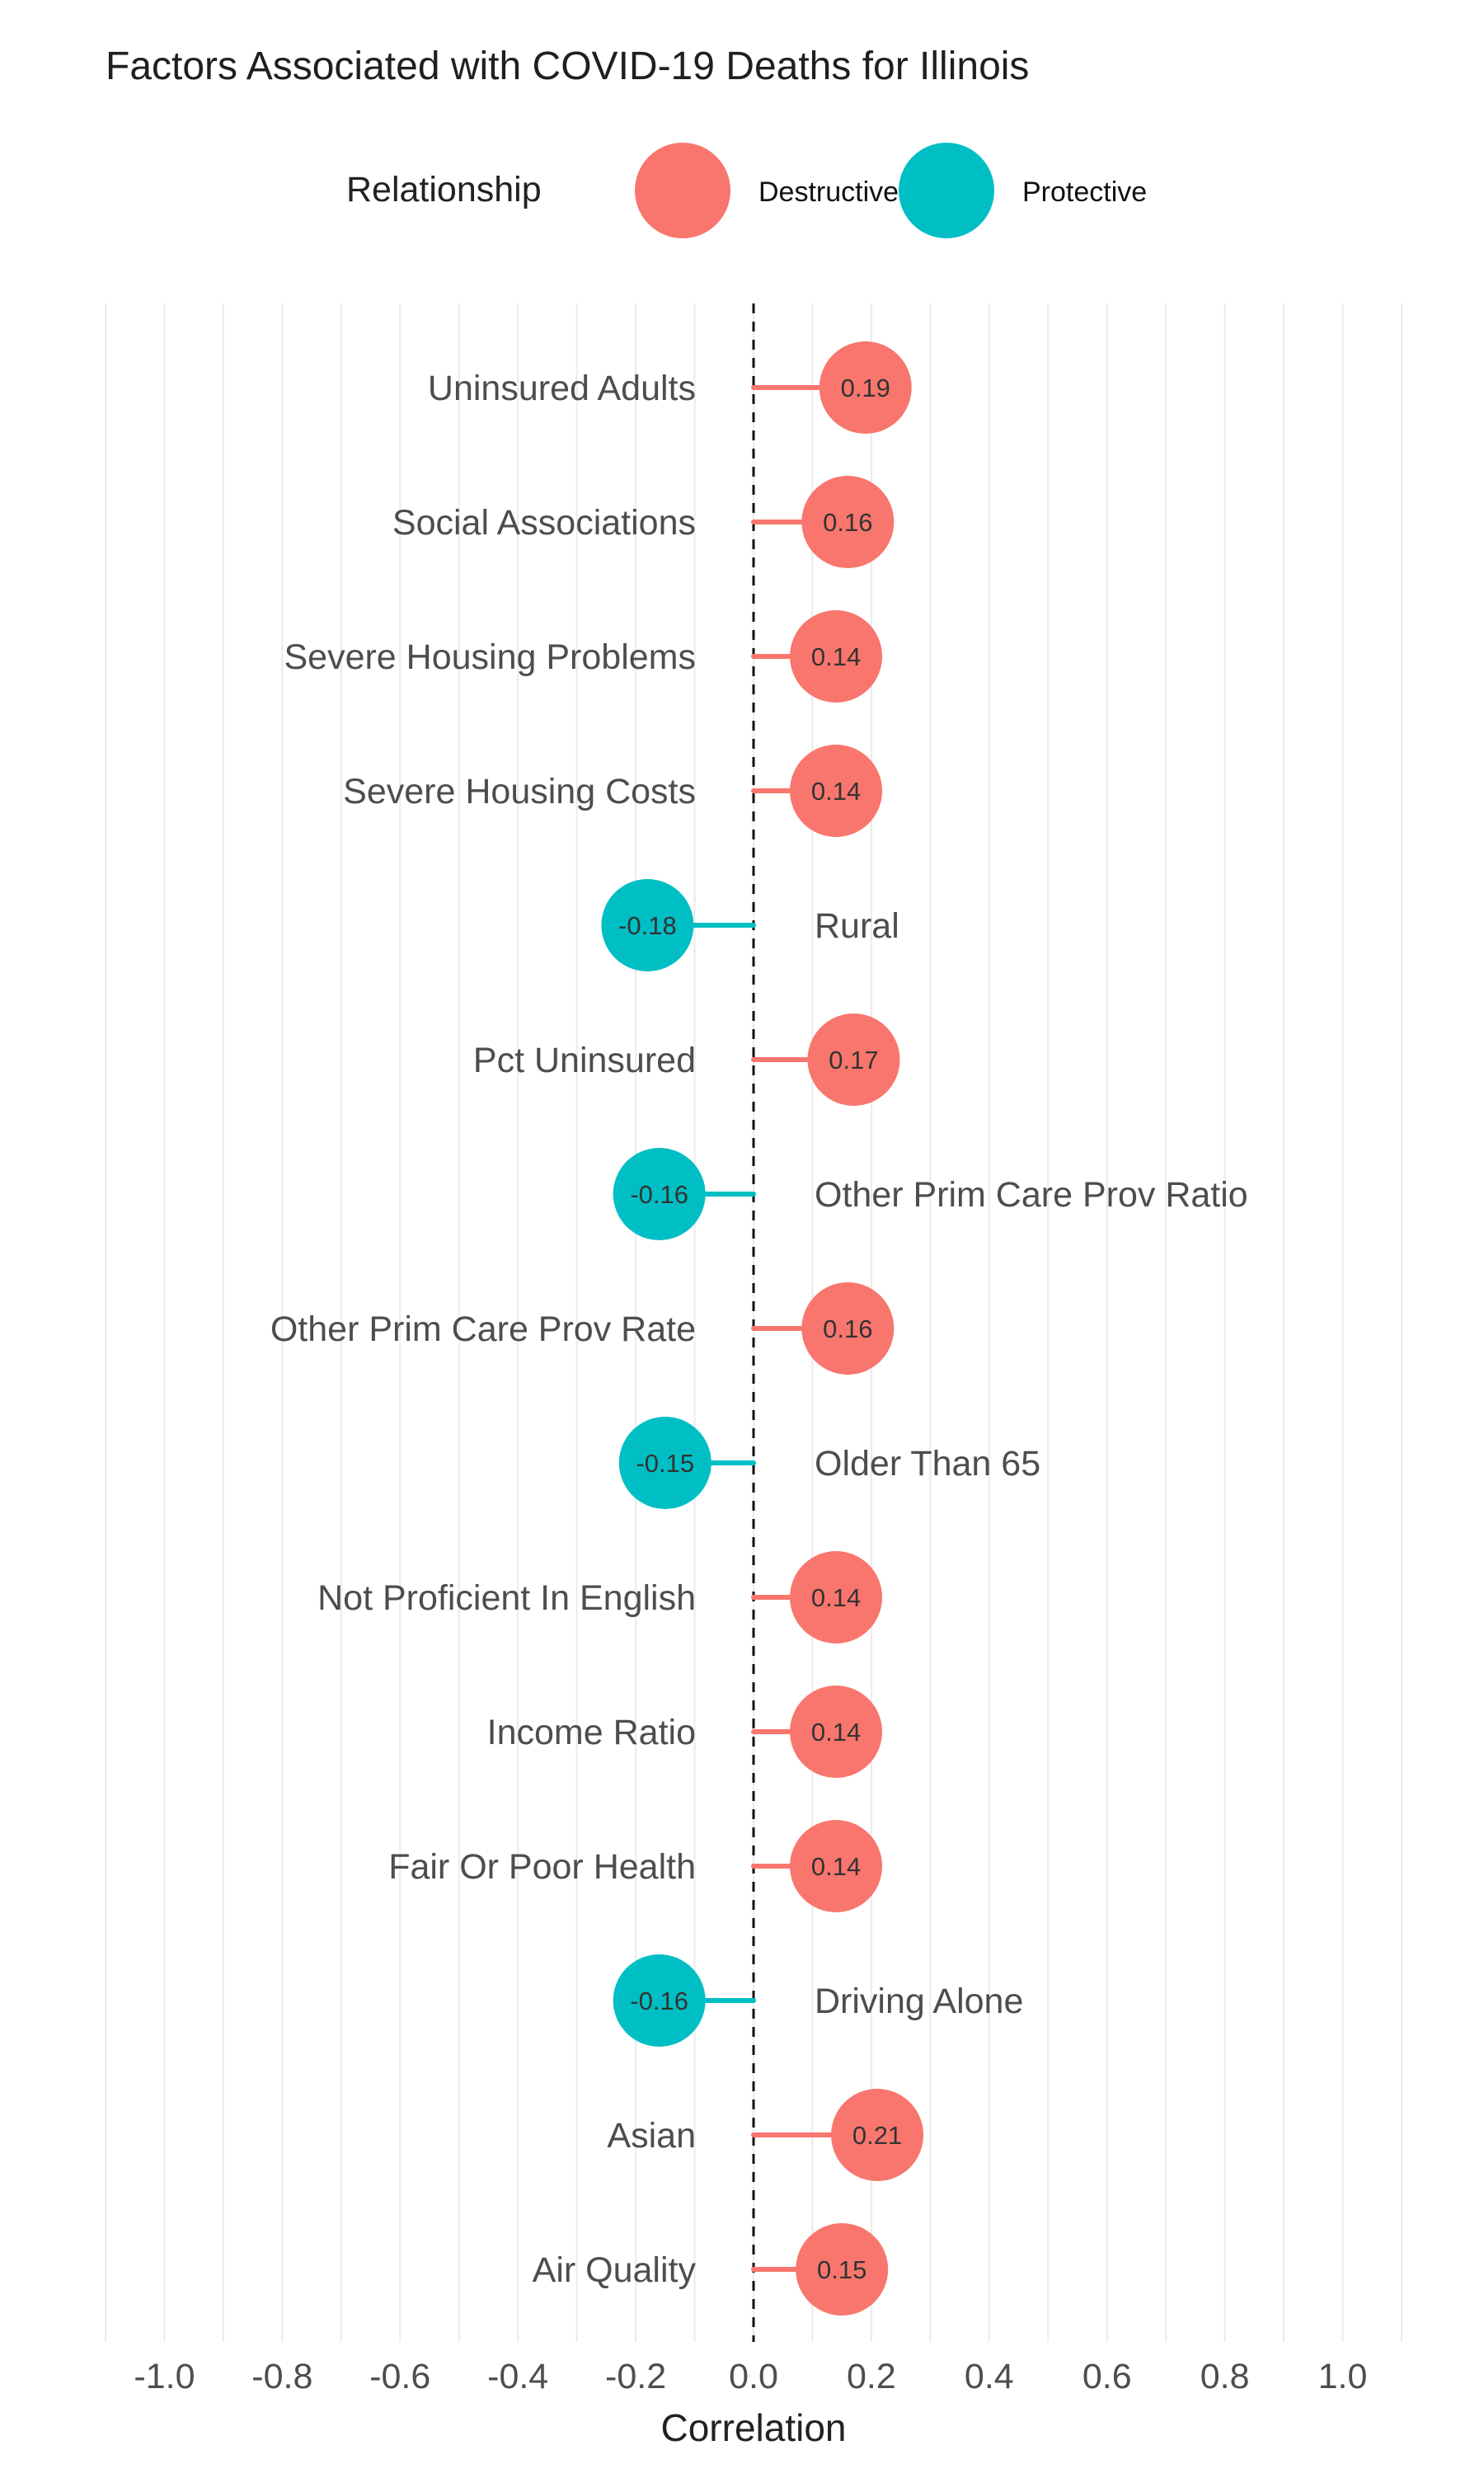 This screenshot has width=1484, height=2478. What do you see at coordinates (919, 2001) in the screenshot?
I see `category-label-driving-alone: Driving Alone` at bounding box center [919, 2001].